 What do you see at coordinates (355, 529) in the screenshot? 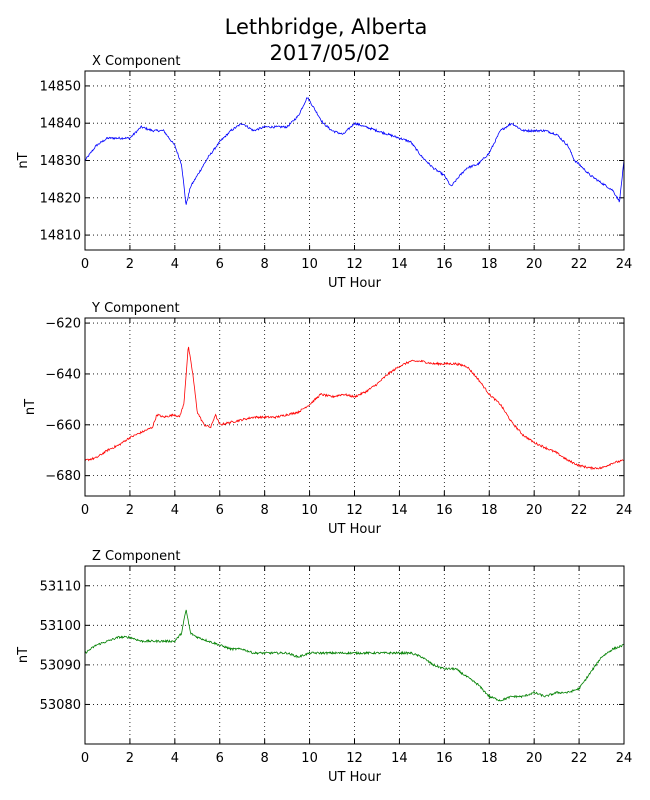
I see `y-component-xlabel: UT Hour` at bounding box center [355, 529].